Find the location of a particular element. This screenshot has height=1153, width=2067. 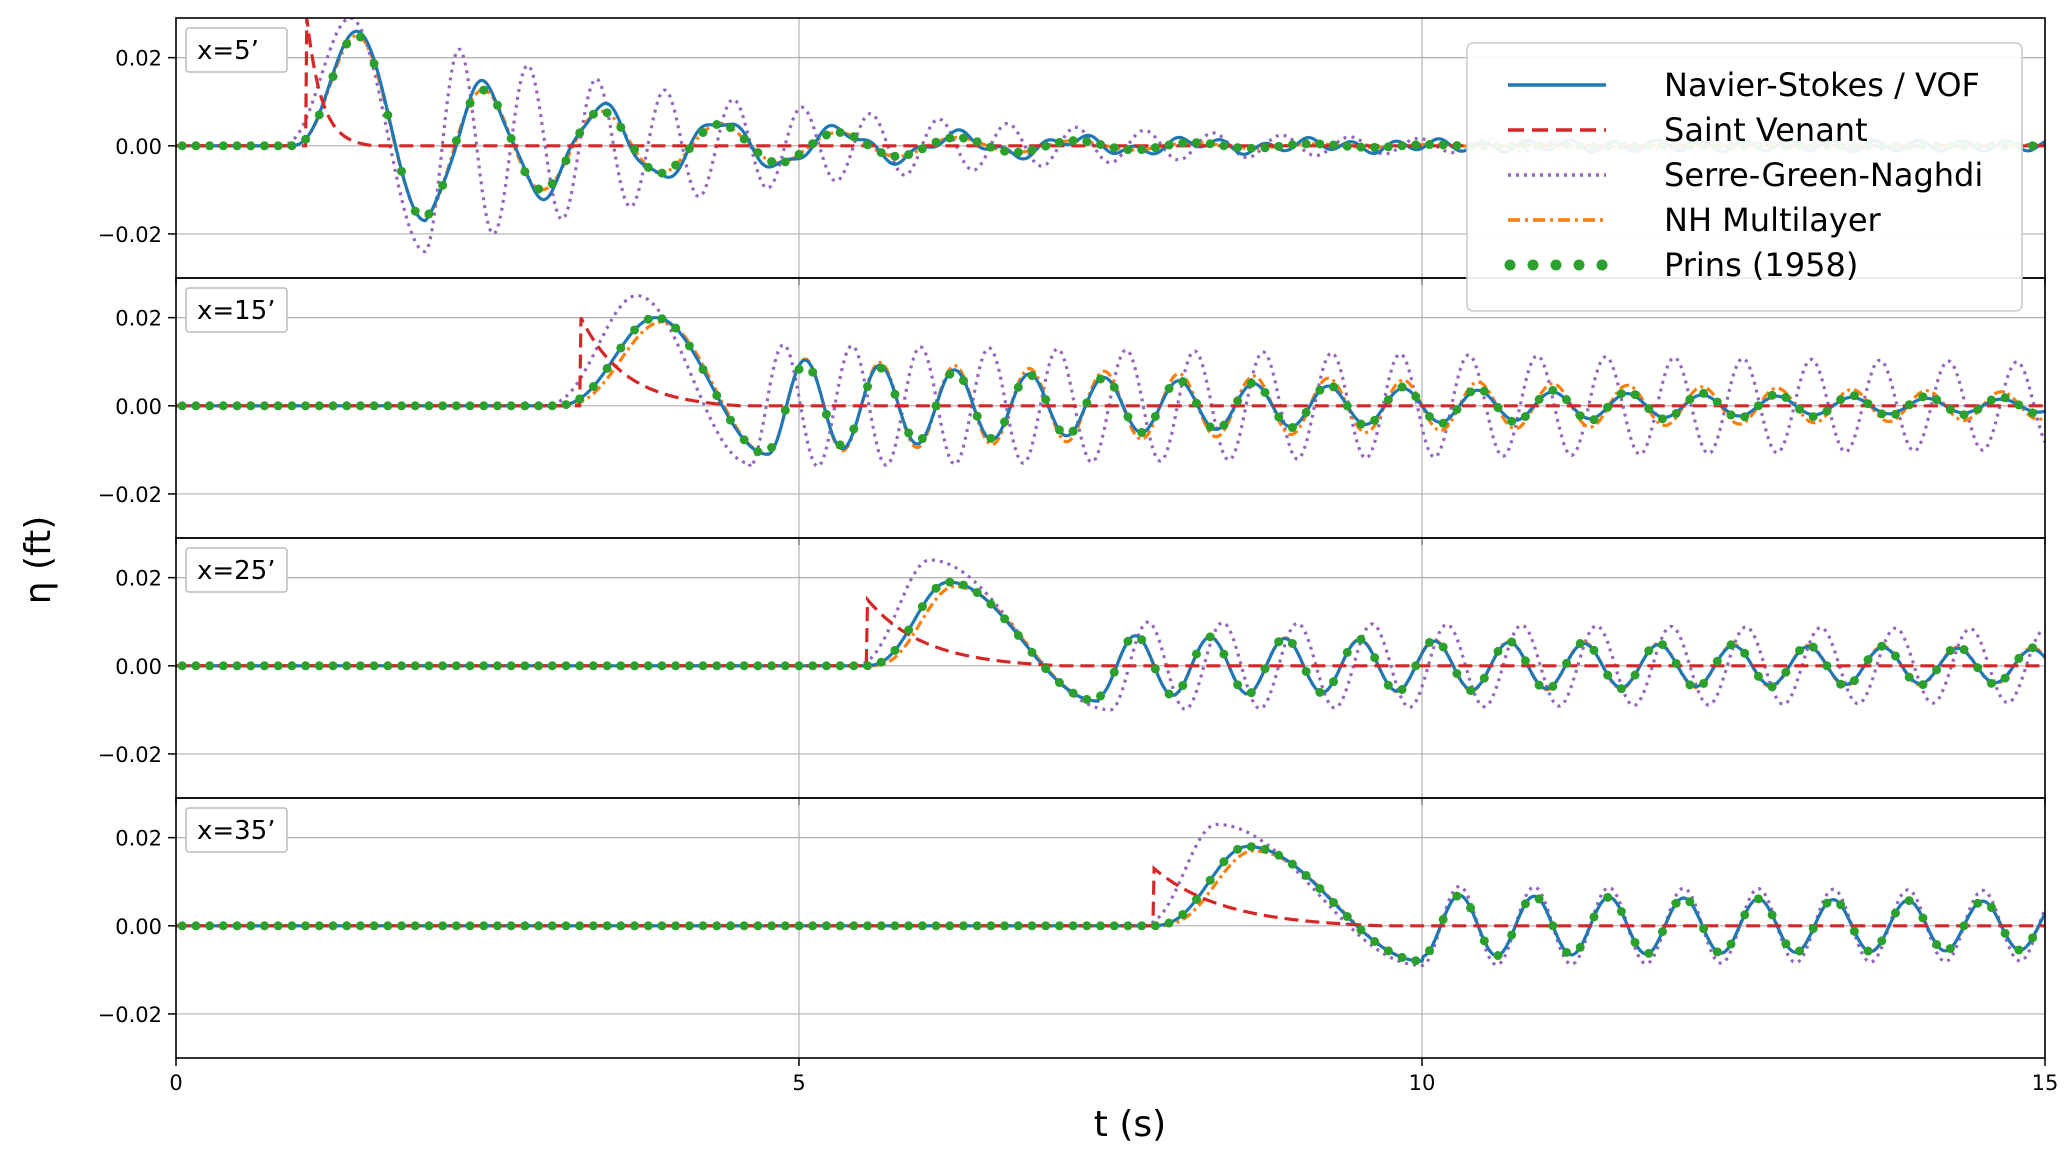

legend-marker is located at coordinates (1556, 265).